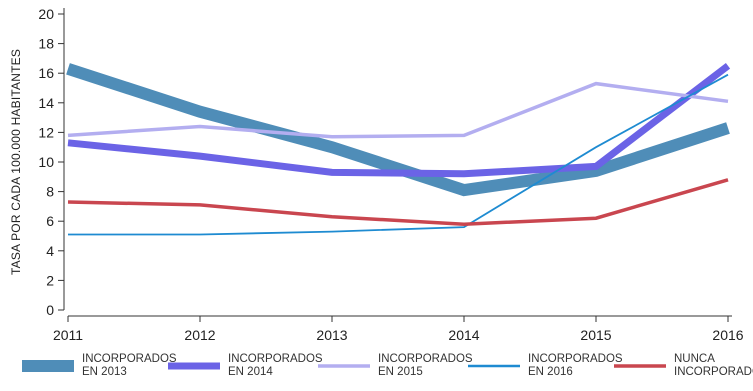 Image resolution: width=753 pixels, height=391 pixels. Describe the element at coordinates (463, 335) in the screenshot. I see `x-tick-label: 2014` at that location.